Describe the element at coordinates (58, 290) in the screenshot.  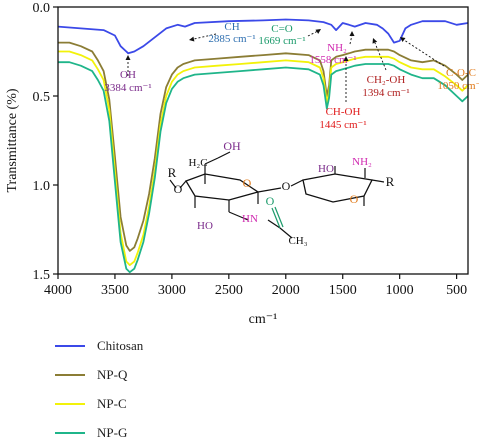
I see `x-tick-label: 4000` at that location.